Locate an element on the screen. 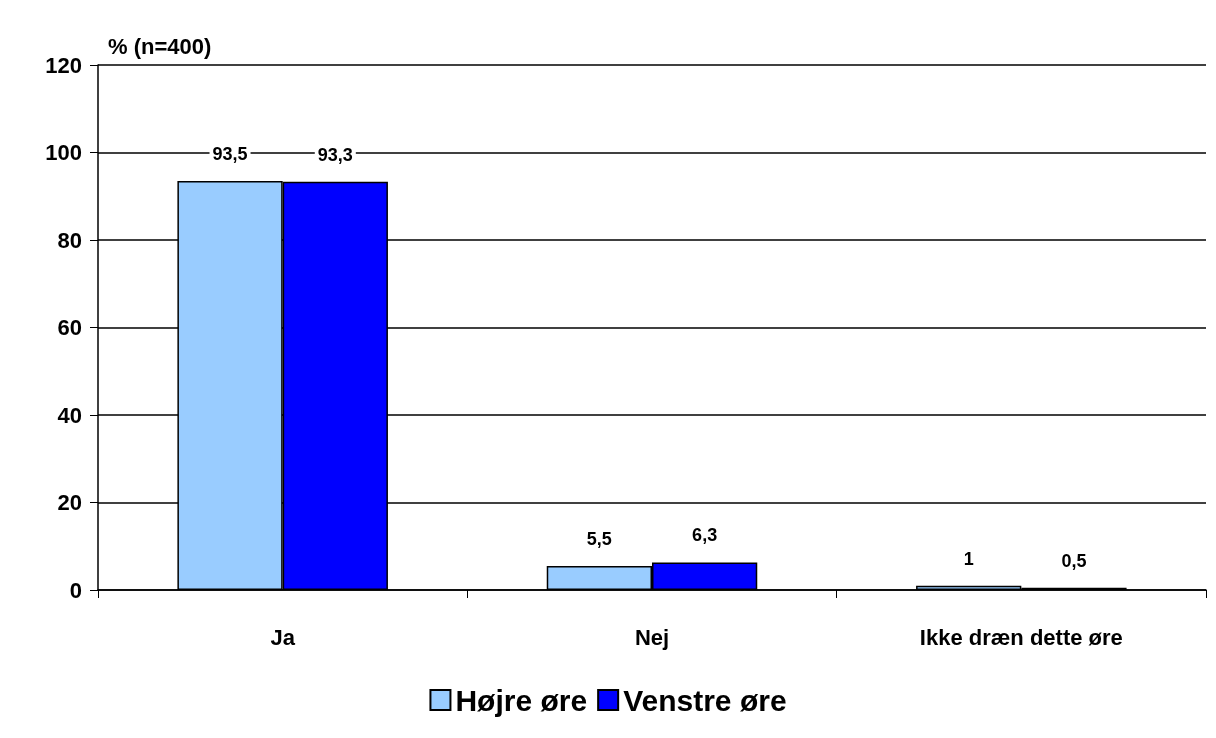  legend-label: Venstre øre is located at coordinates (705, 700).